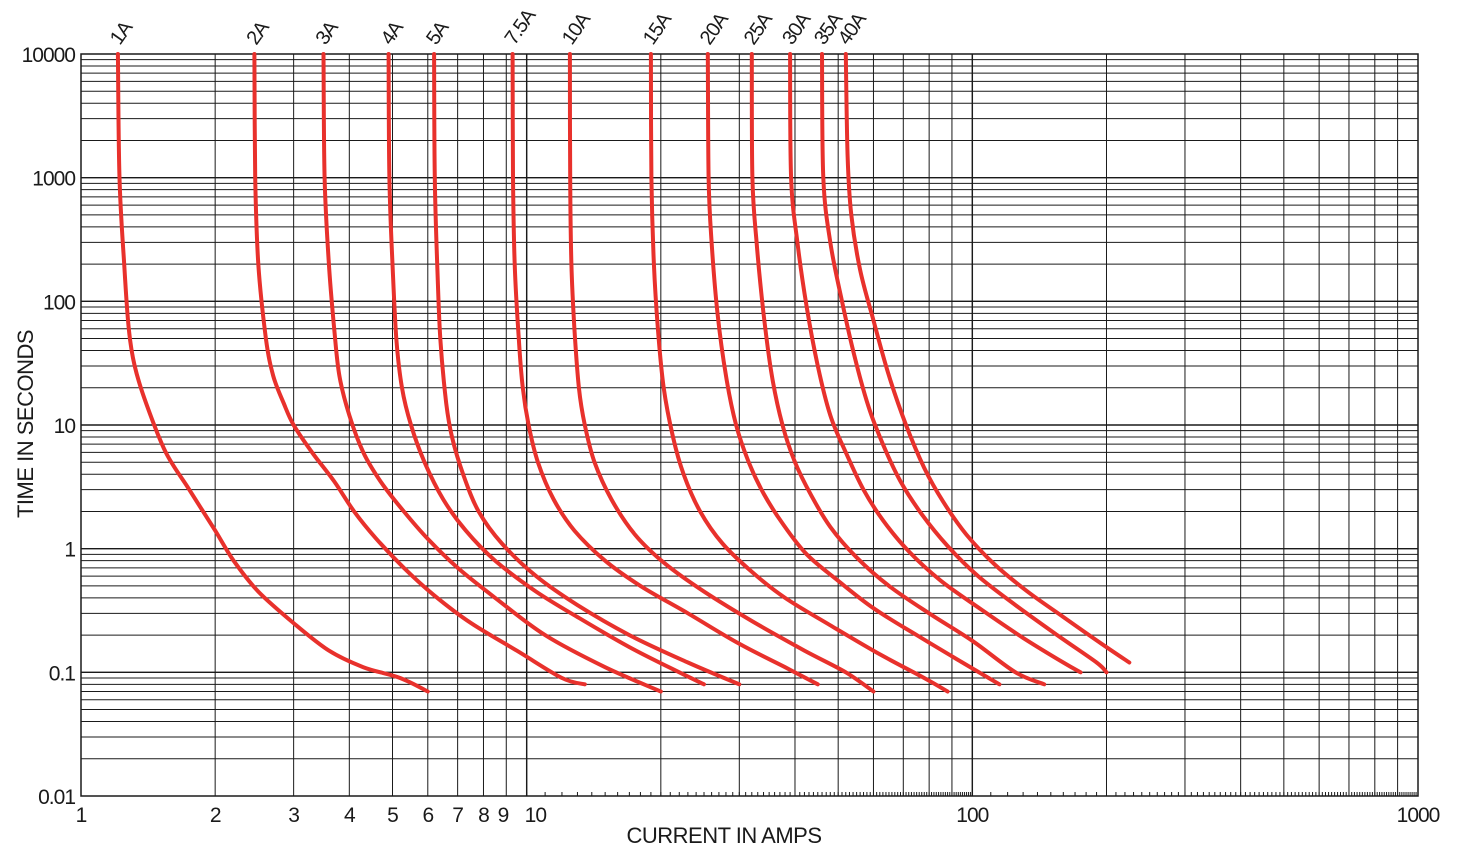  I want to click on curve-label-25a: 25A, so click(759, 28).